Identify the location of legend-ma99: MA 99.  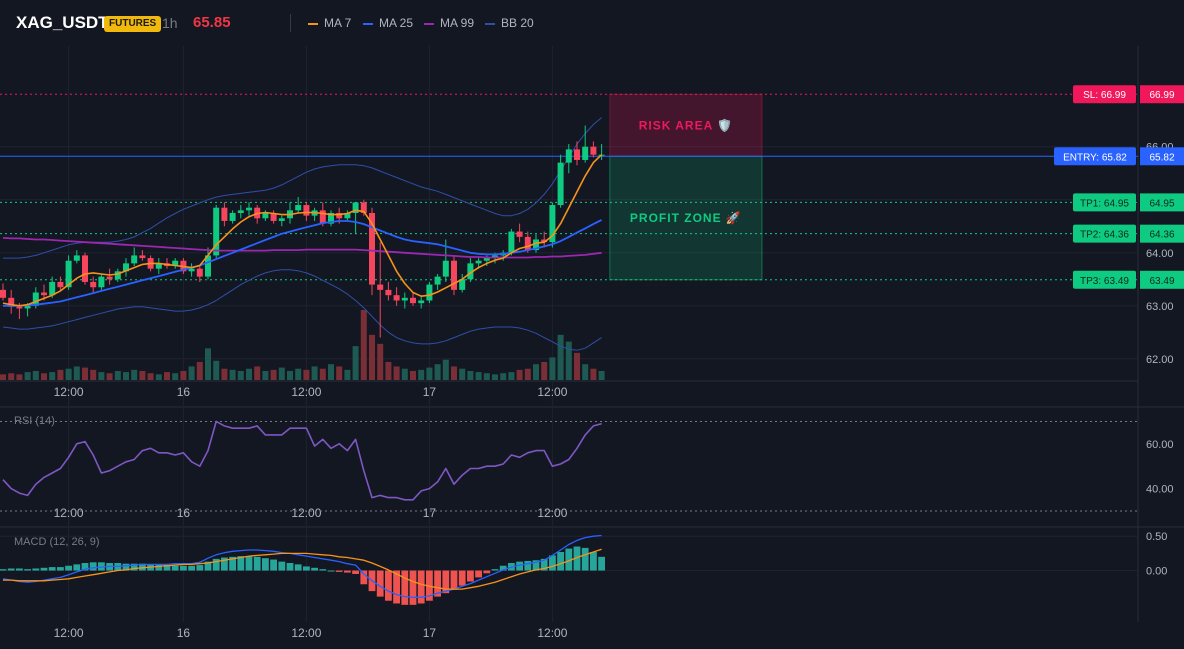
(449, 23).